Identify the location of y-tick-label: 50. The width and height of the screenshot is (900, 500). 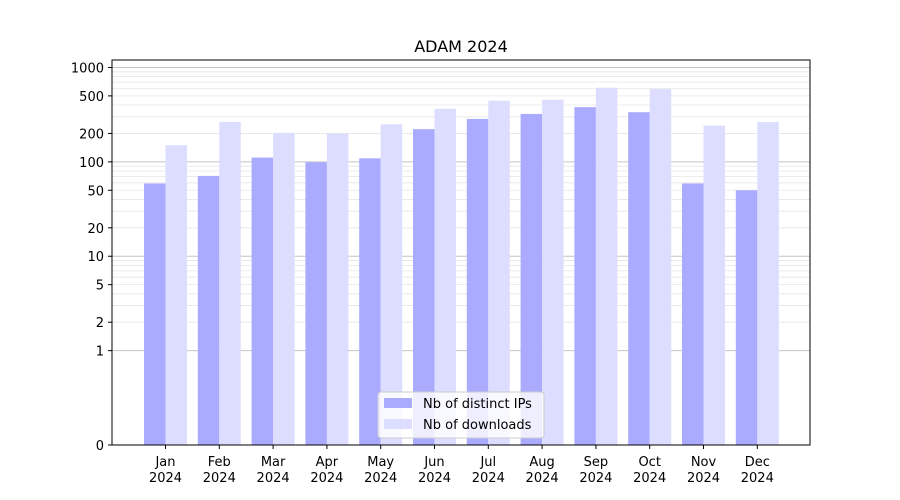
(95, 191).